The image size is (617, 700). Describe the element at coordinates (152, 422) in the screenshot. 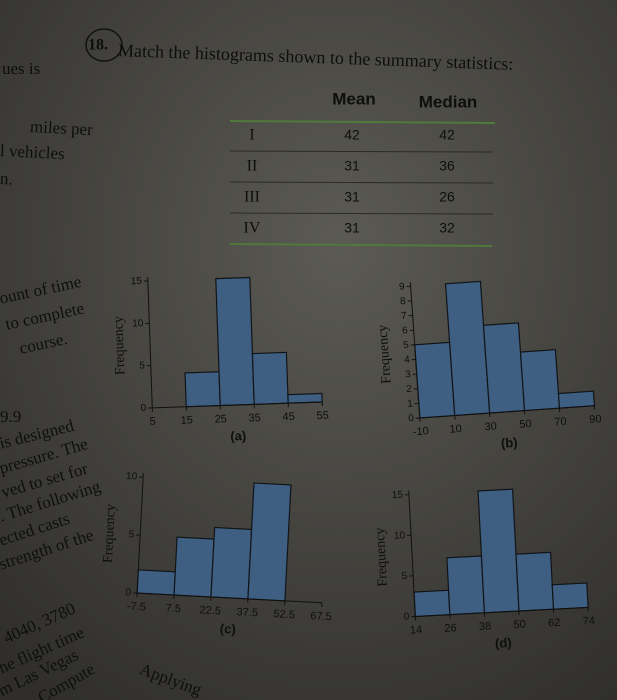

I see `x-tick-label: 5` at that location.